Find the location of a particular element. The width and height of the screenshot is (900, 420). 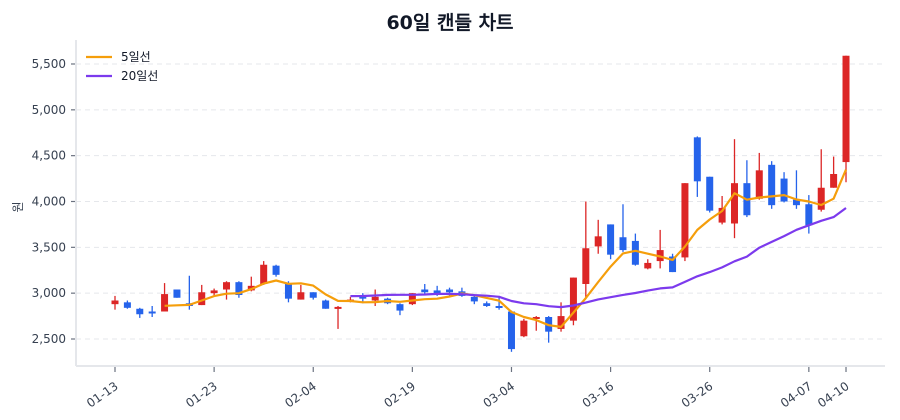

x-tick-label: 02-04 is located at coordinates (300, 394).